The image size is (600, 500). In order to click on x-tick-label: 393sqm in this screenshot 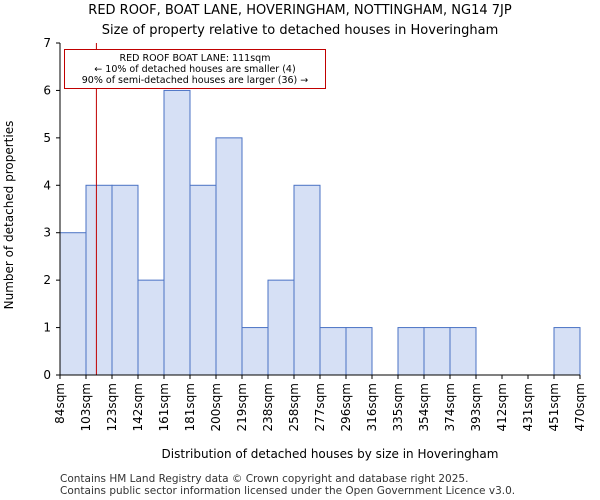, I will do `click(476, 407)`.